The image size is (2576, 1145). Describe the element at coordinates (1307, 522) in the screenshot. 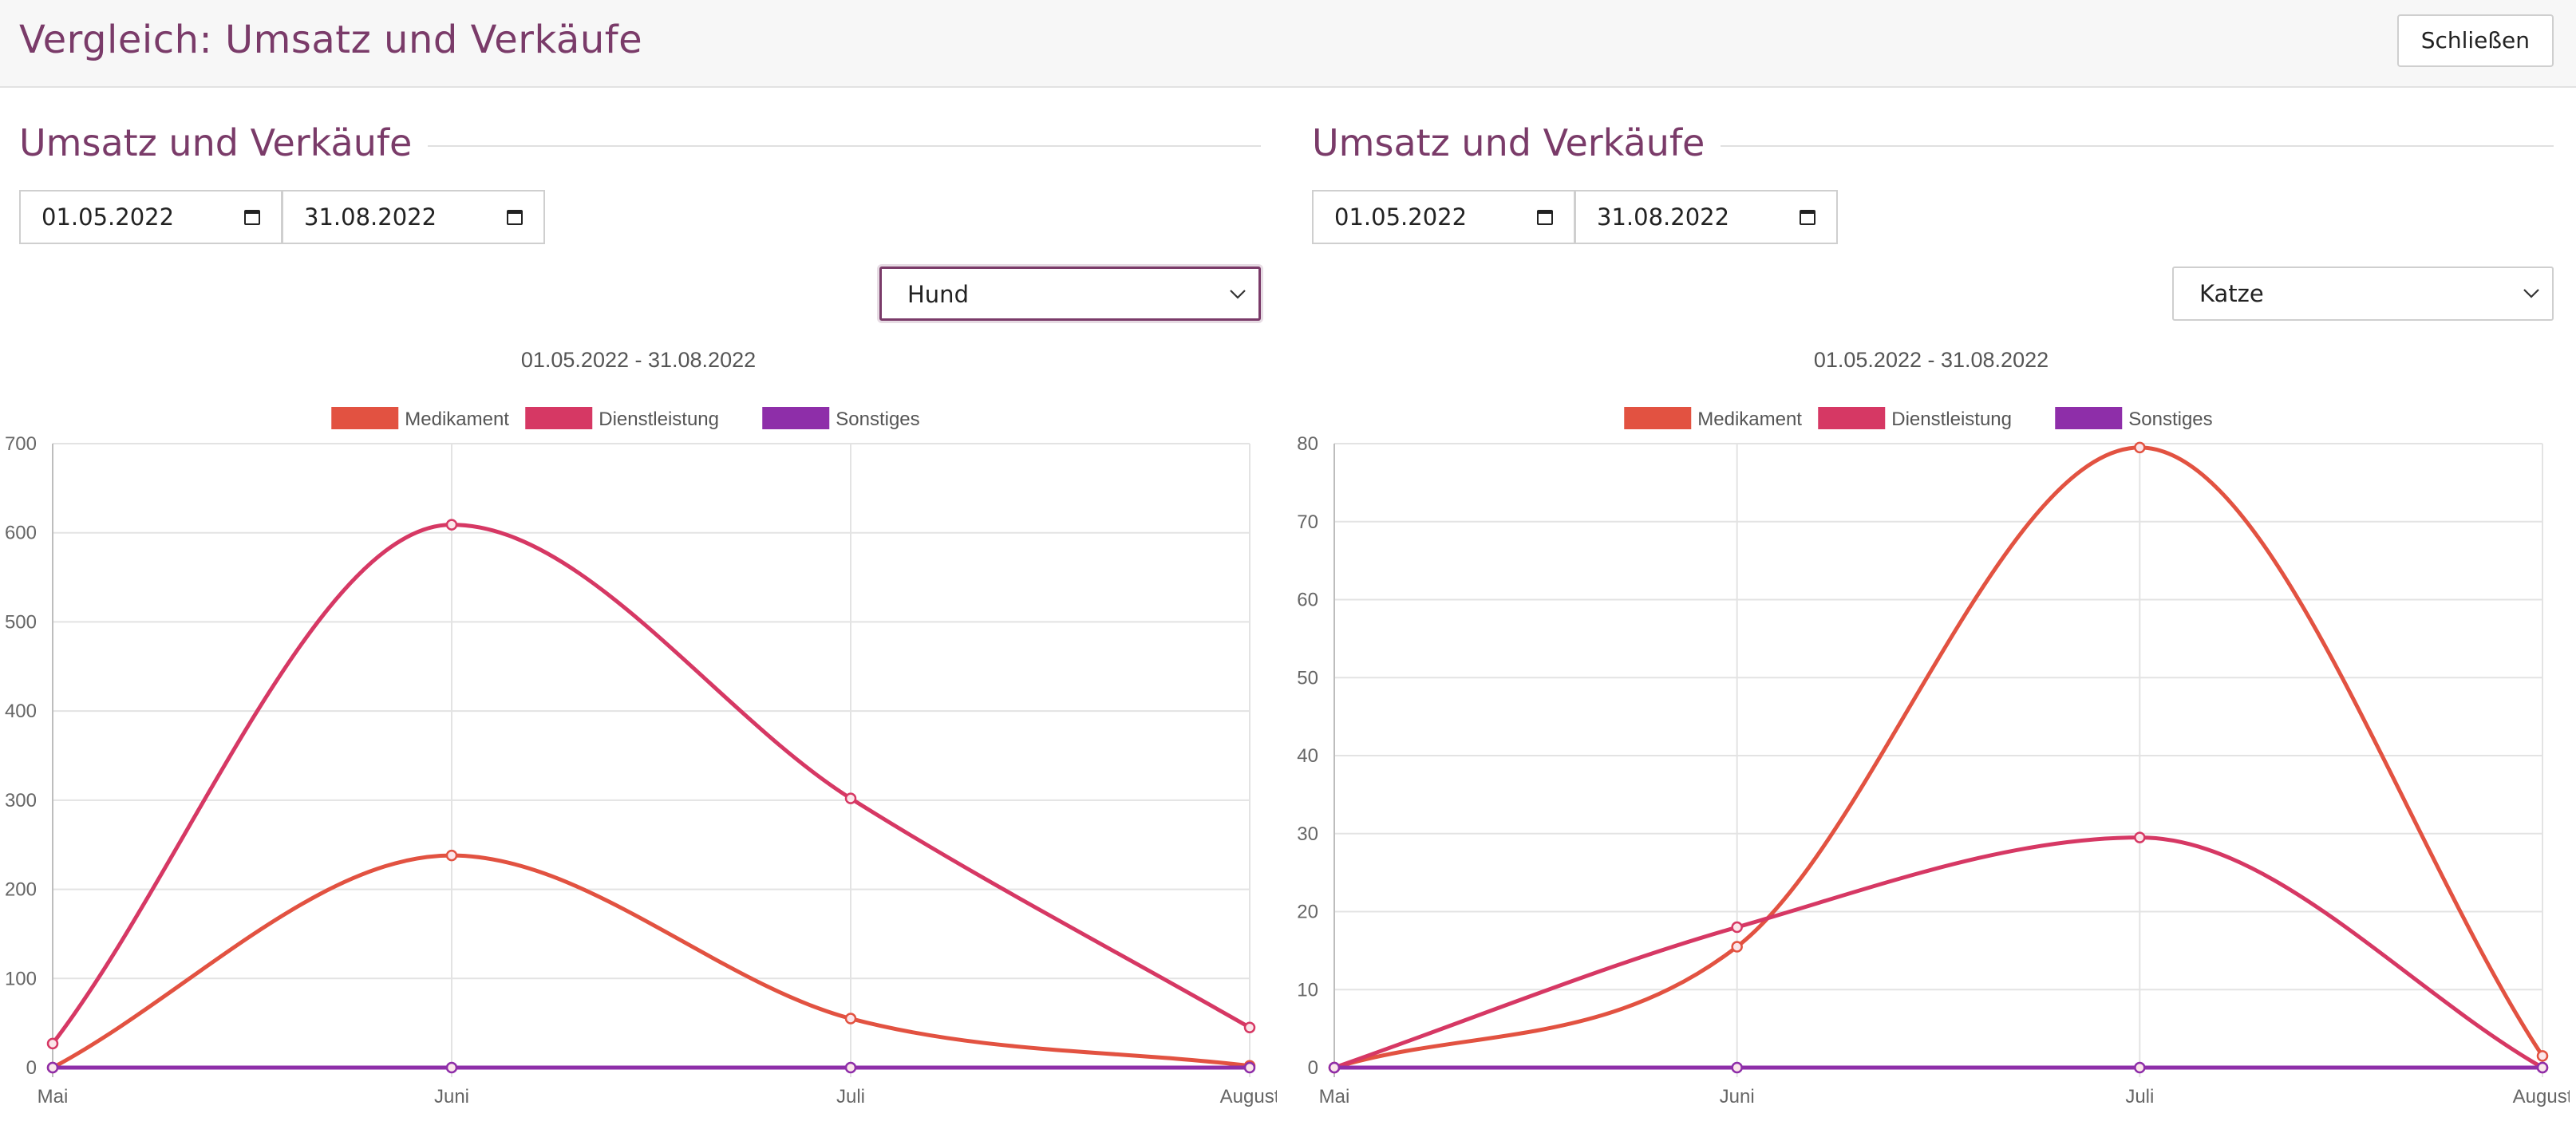

I see `y-tick-label: 70` at that location.